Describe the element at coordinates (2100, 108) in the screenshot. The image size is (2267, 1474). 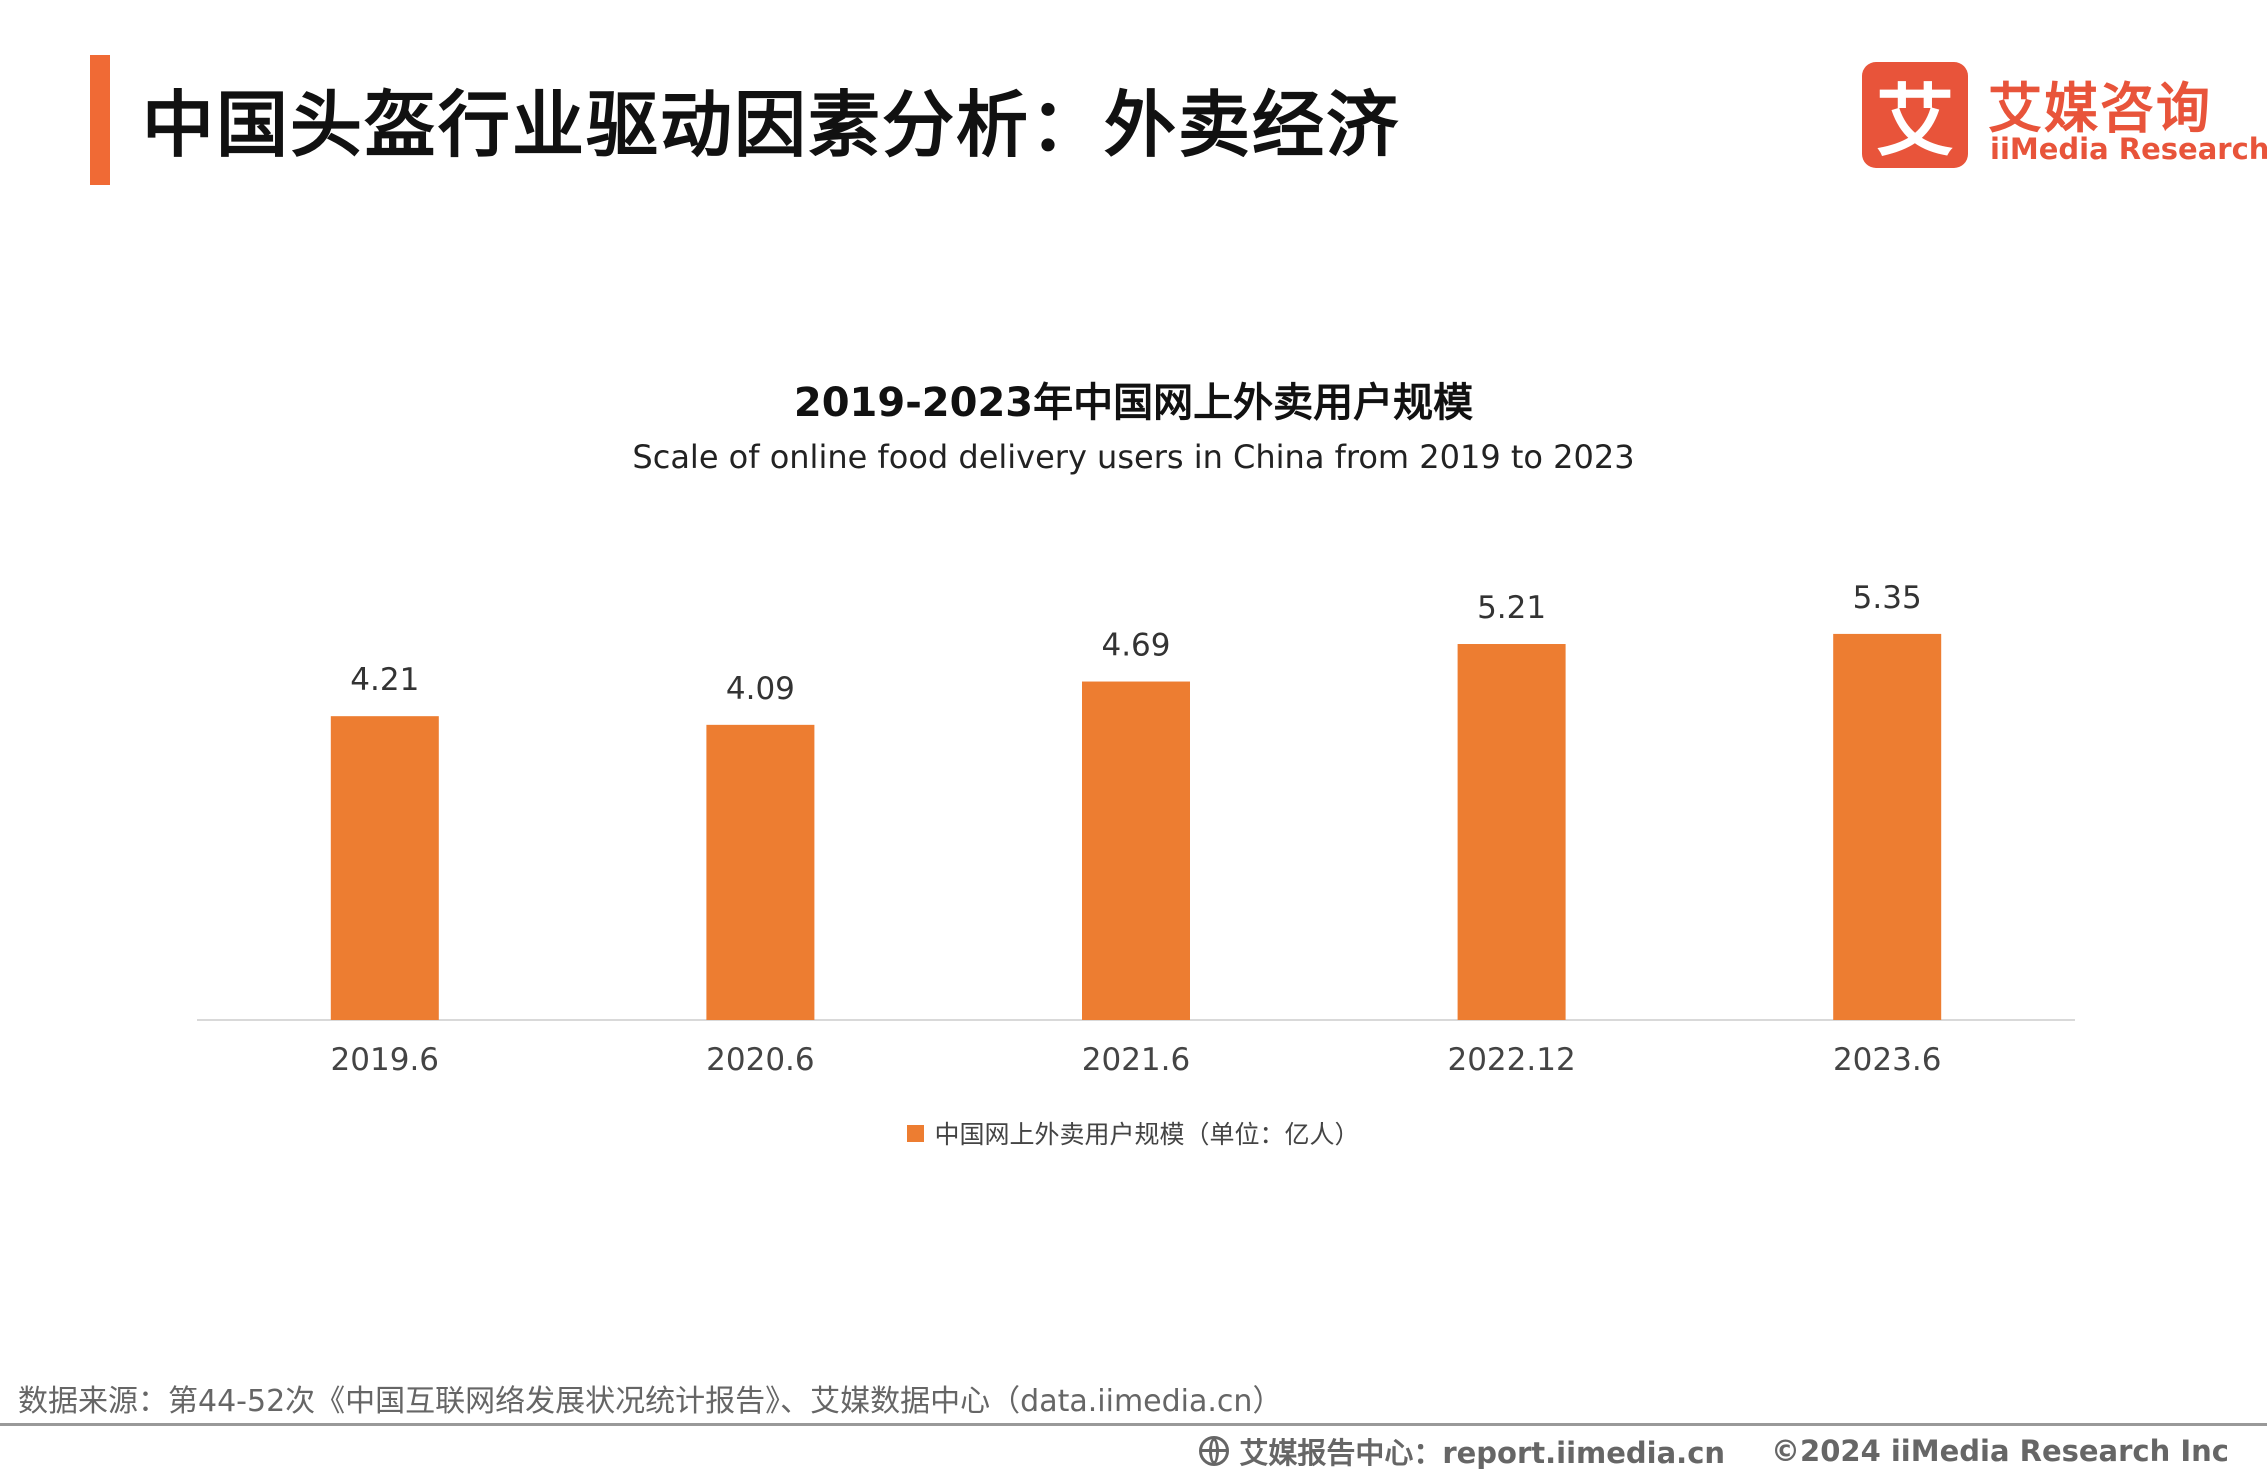
I see `logo-name-cn: 艾媒咨询` at that location.